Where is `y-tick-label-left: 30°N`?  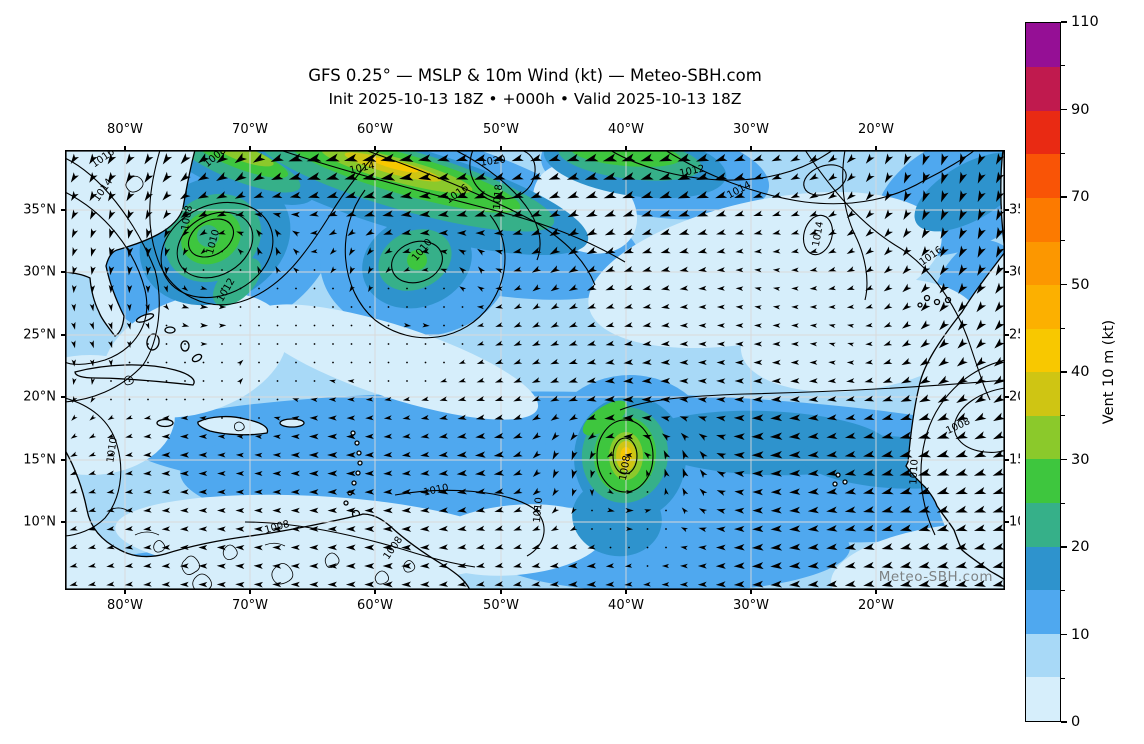 y-tick-label-left: 30°N is located at coordinates (39, 272).